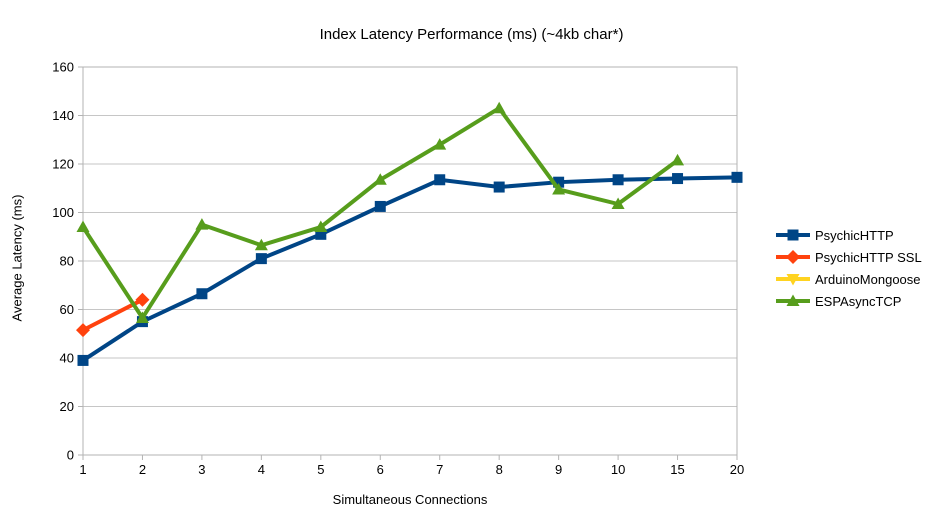 This screenshot has height=530, width=943. I want to click on diamond-legend-marker-icon, so click(793, 257).